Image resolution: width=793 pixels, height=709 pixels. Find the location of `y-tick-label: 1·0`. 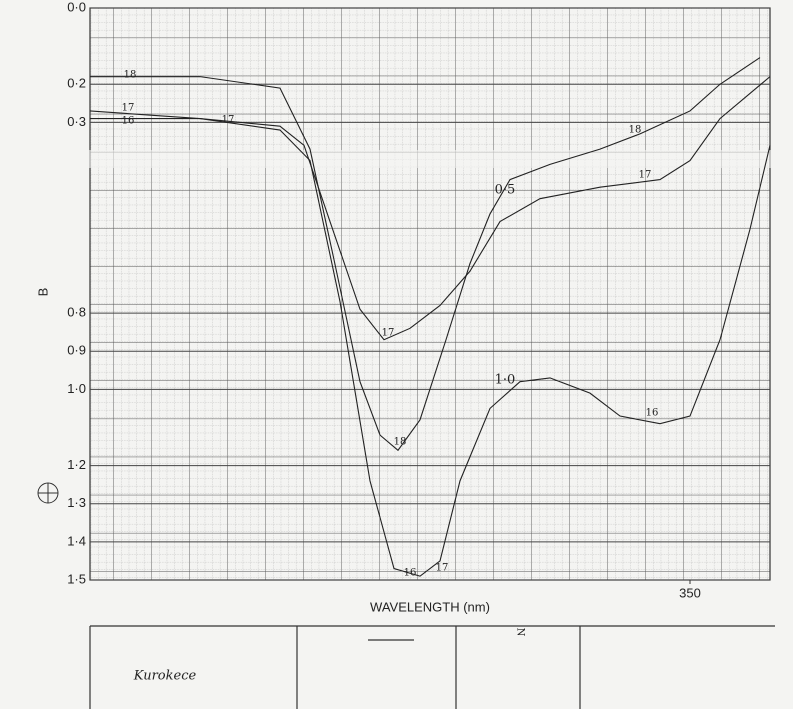

y-tick-label: 1·0 is located at coordinates (76, 388).